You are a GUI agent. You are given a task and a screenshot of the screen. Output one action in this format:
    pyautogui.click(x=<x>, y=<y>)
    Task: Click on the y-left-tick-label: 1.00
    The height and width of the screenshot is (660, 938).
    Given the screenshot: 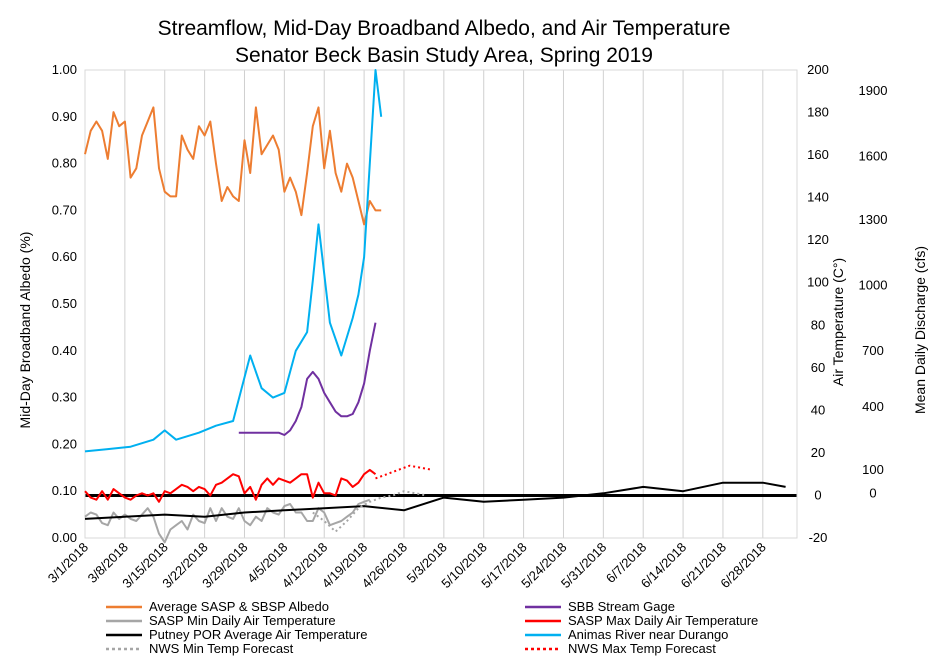 What is the action you would take?
    pyautogui.click(x=64, y=69)
    